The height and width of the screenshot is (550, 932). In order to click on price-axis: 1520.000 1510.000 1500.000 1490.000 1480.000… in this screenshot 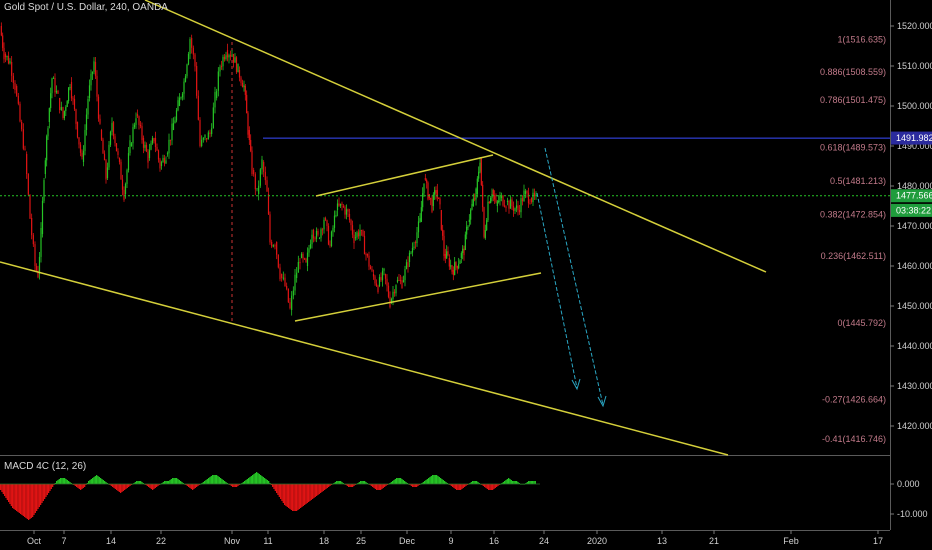, I will do `click(911, 226)`.